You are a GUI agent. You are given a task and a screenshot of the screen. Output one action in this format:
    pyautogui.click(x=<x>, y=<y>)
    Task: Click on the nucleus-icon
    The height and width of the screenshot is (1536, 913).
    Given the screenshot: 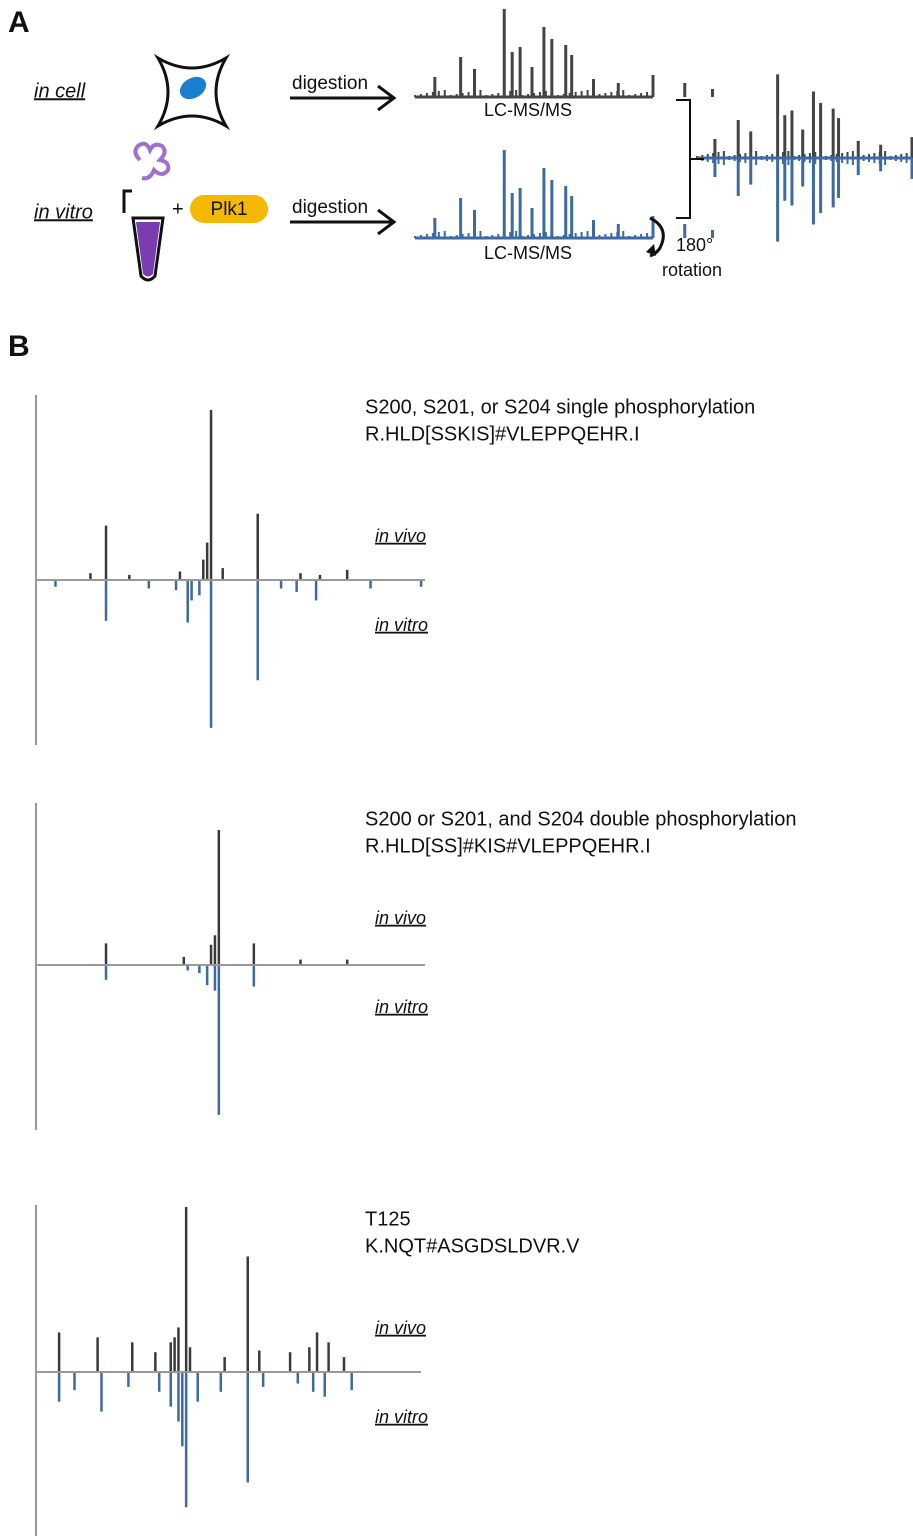 What is the action you would take?
    pyautogui.click(x=193, y=88)
    